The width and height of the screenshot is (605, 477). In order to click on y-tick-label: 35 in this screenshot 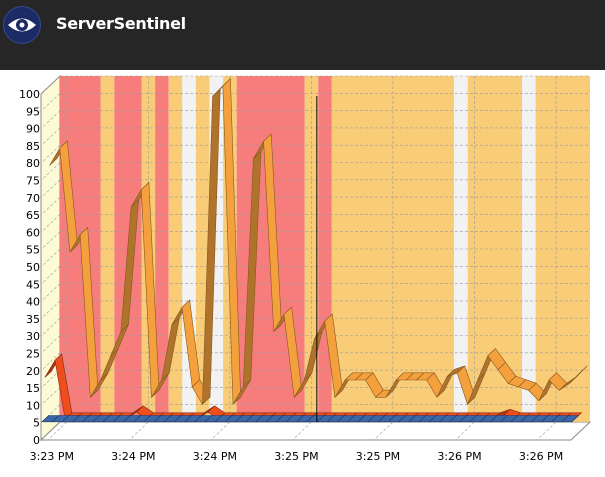, I will do `click(33, 319)`.